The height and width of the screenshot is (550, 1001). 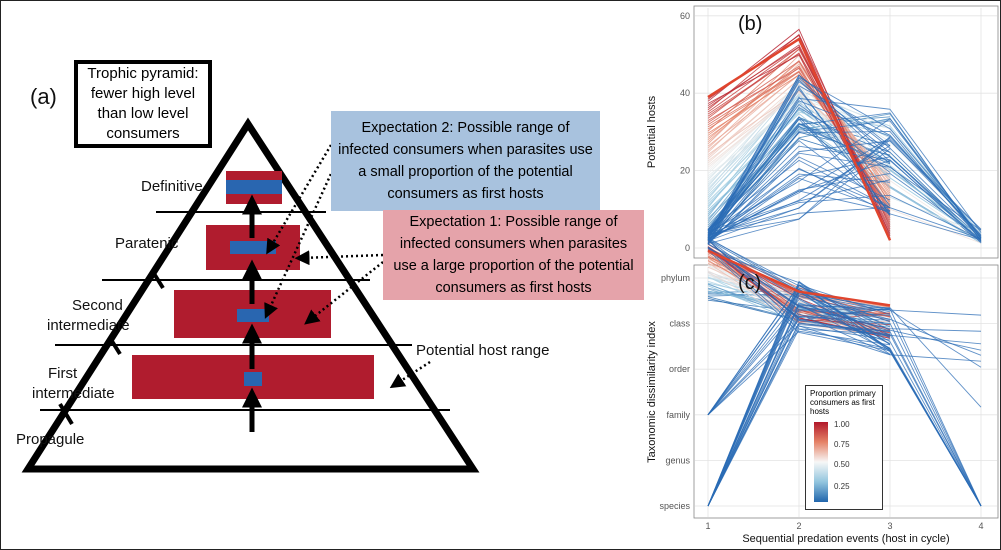 What do you see at coordinates (675, 278) in the screenshot?
I see `c-y-tick-label: phylum` at bounding box center [675, 278].